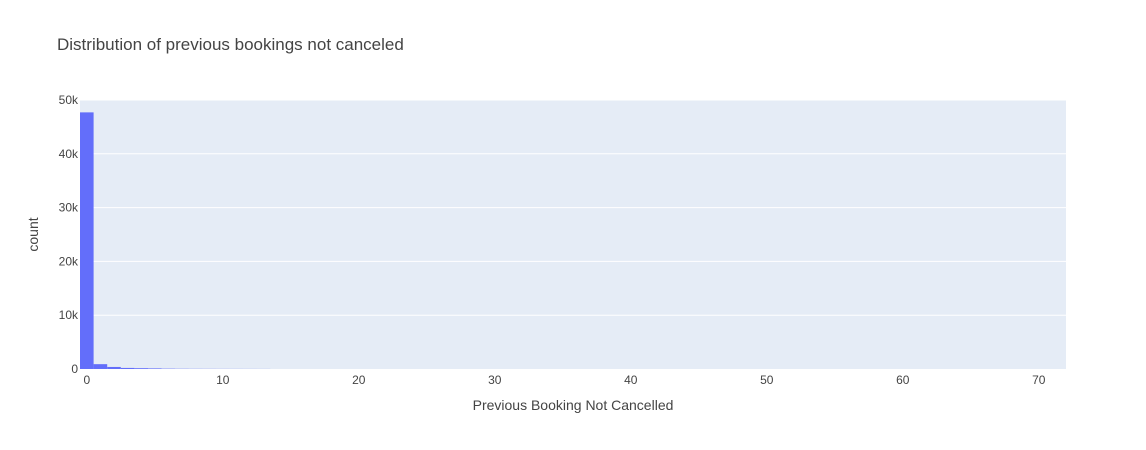  Describe the element at coordinates (33, 234) in the screenshot. I see `y-axis-title: count` at that location.